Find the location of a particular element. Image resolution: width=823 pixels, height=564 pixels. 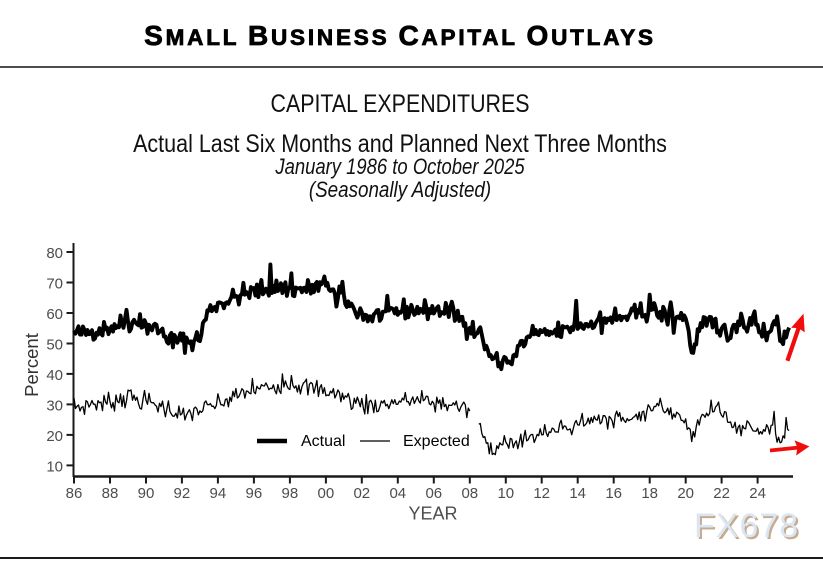

svg-text: 86 is located at coordinates (74, 493).